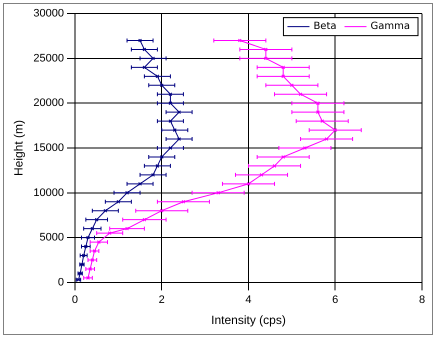 This screenshot has width=436, height=339. I want to click on y-tick-label: 30000, so click(48, 14).